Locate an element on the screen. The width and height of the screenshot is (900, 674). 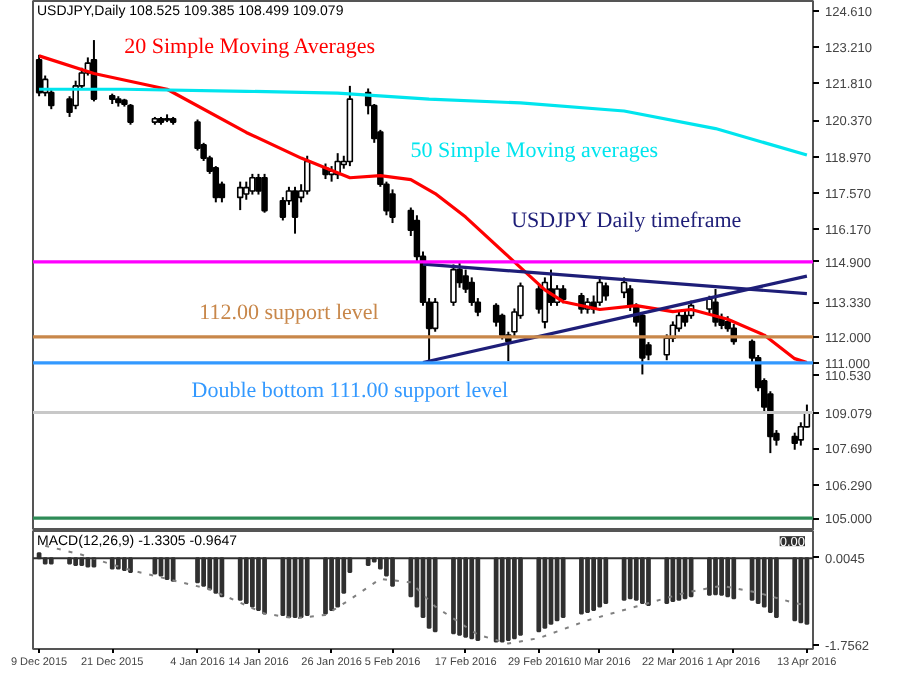
annotation: 112.00 support level is located at coordinates (289, 312).